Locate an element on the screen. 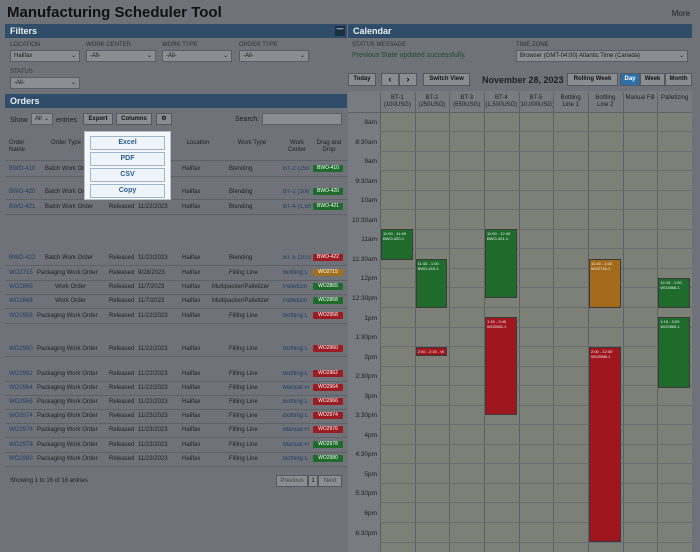 This screenshot has height=552, width=700. view-month-button: Month is located at coordinates (678, 79).